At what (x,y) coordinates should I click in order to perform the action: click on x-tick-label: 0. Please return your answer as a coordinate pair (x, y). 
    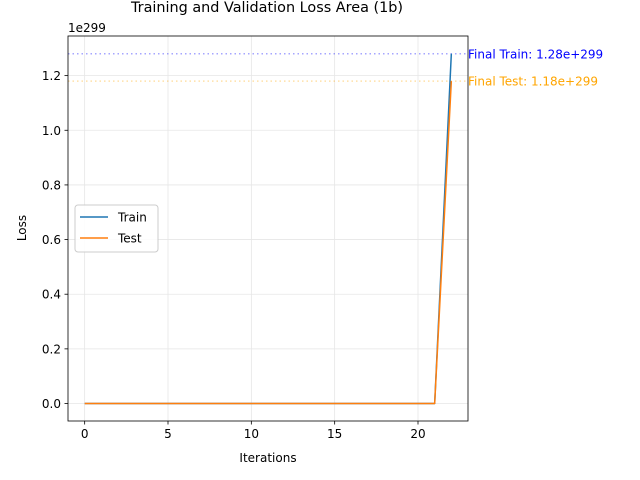
    Looking at the image, I should click on (85, 434).